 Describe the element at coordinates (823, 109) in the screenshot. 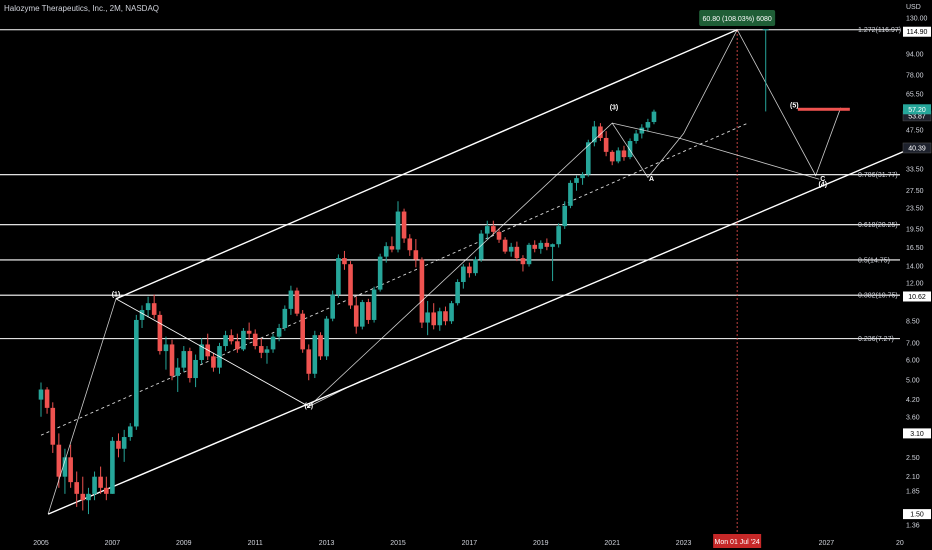

I see `target-marker` at that location.